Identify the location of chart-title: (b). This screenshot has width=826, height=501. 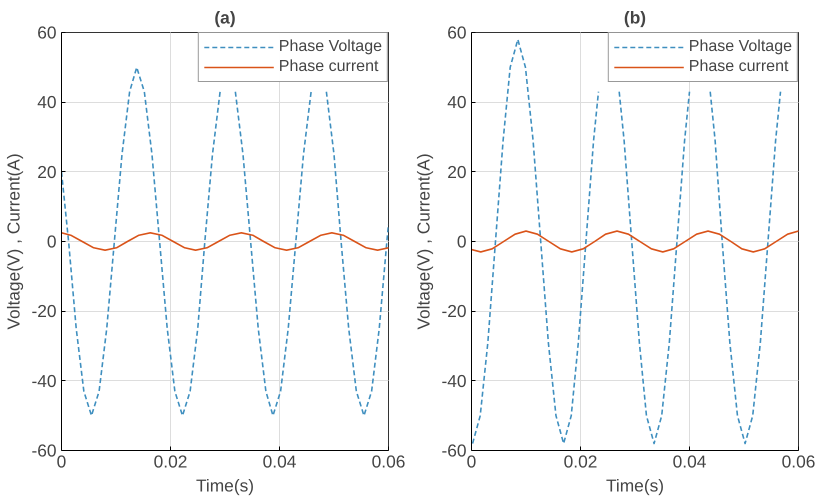
(635, 18).